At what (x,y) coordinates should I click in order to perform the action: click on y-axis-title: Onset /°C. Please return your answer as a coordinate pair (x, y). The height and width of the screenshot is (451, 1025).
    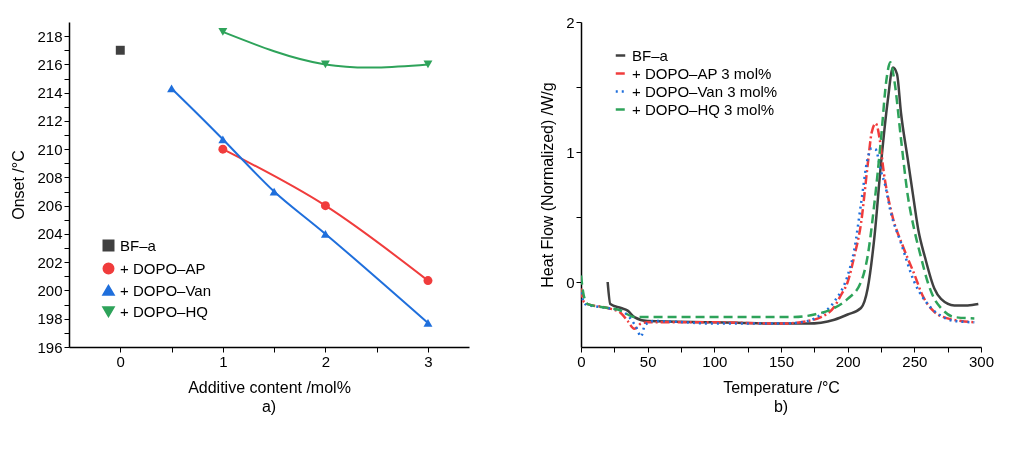
    Looking at the image, I should click on (19, 185).